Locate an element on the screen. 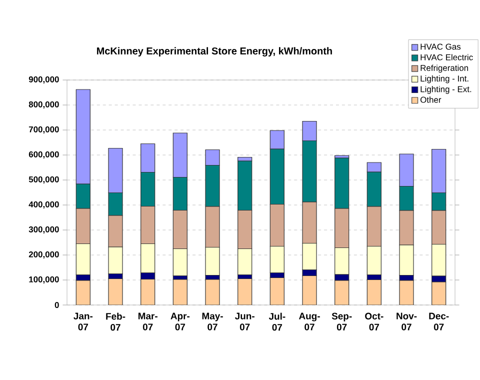 The height and width of the screenshot is (380, 480). legend-label: Lighting - Int. is located at coordinates (444, 79).